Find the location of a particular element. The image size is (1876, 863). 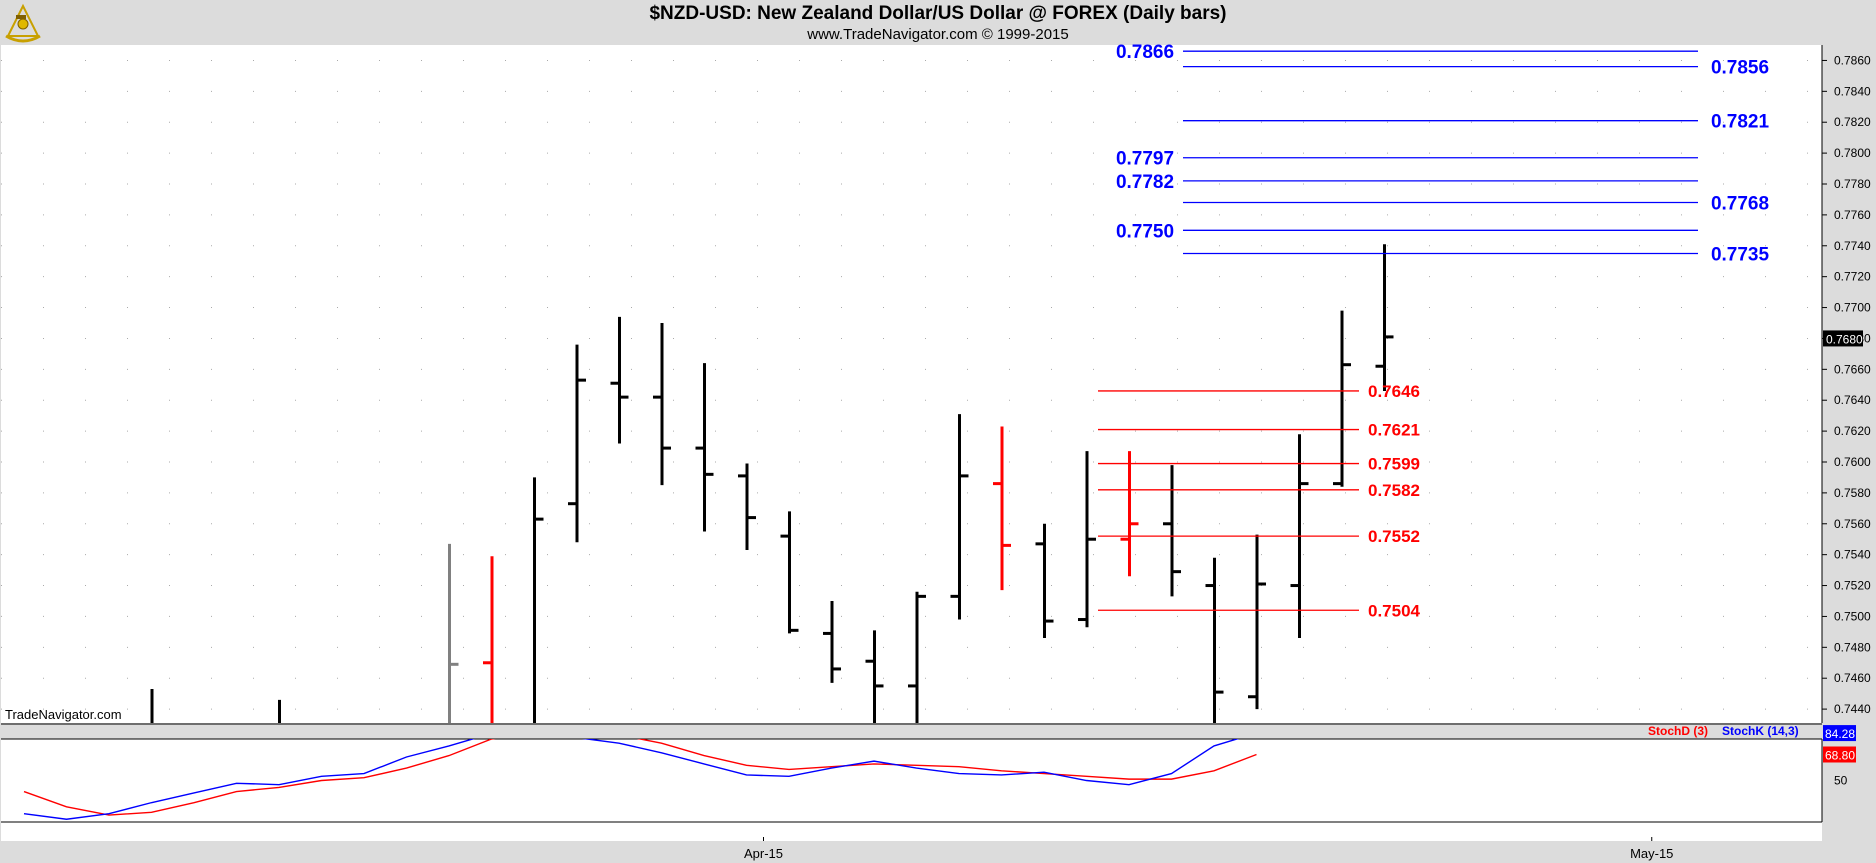

stochastic-axis-label: 50 is located at coordinates (1841, 781).